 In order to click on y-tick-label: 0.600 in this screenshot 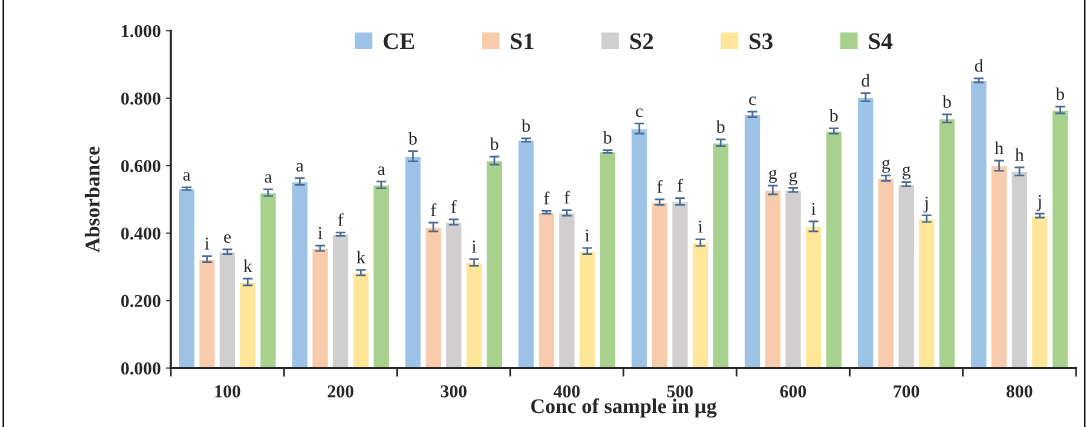, I will do `click(141, 166)`.